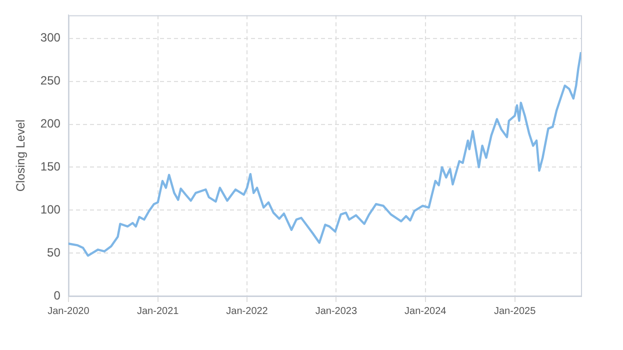 The width and height of the screenshot is (623, 350). I want to click on x-tick-label: Jan-2023, so click(336, 311).